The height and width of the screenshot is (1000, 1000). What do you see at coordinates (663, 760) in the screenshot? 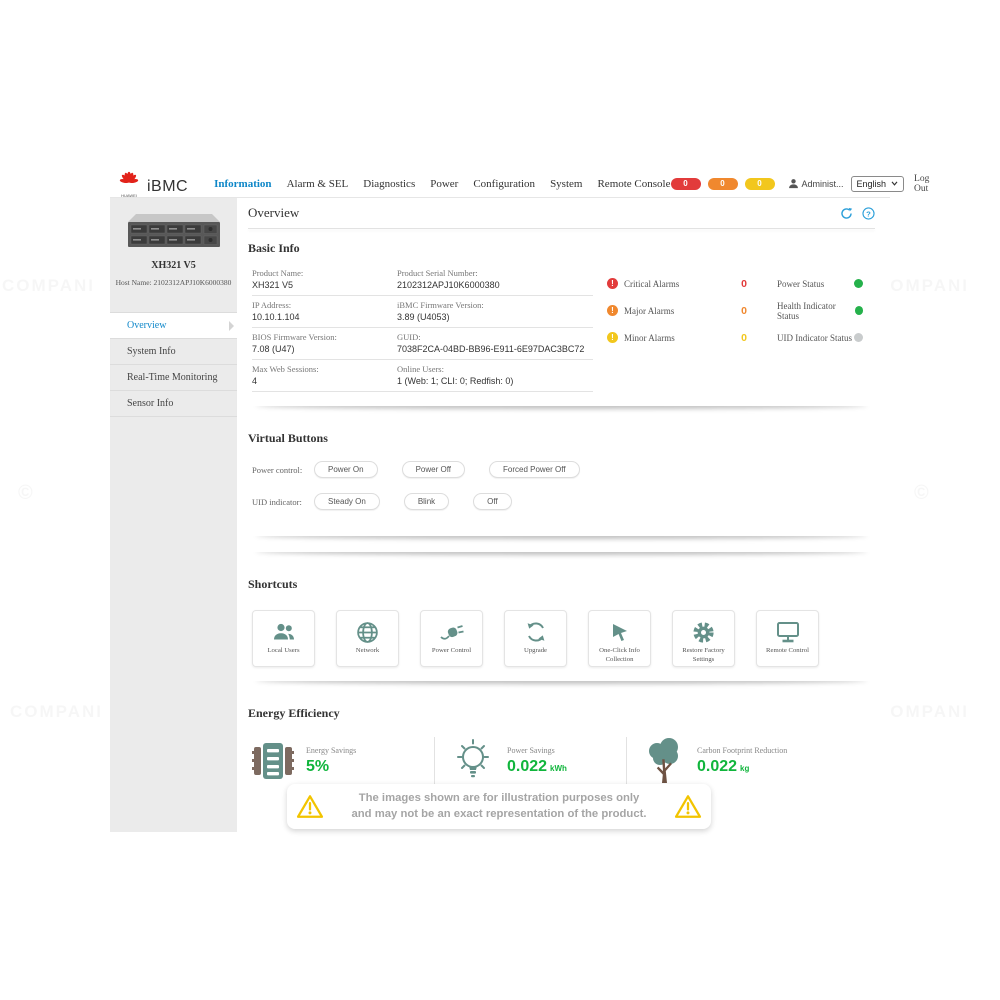
I see `tree-icon` at bounding box center [663, 760].